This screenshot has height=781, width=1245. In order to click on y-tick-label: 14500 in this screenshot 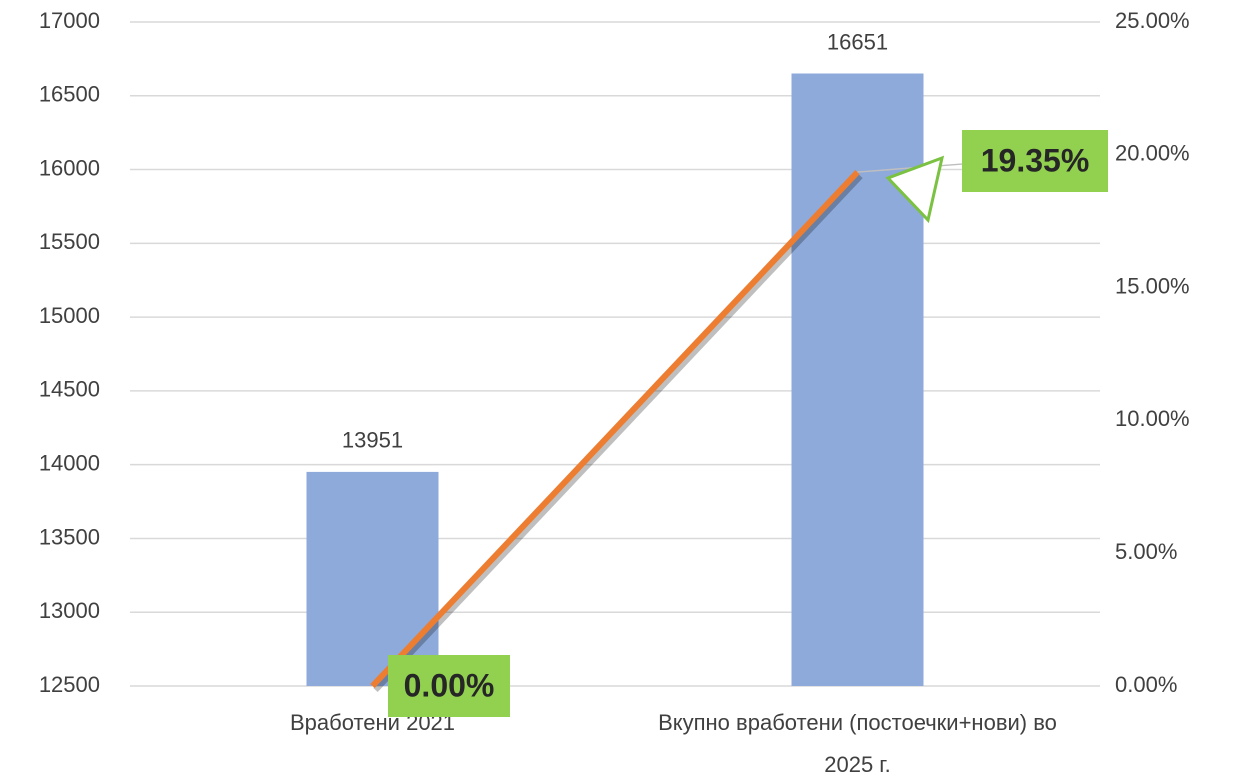, I will do `click(69, 389)`.